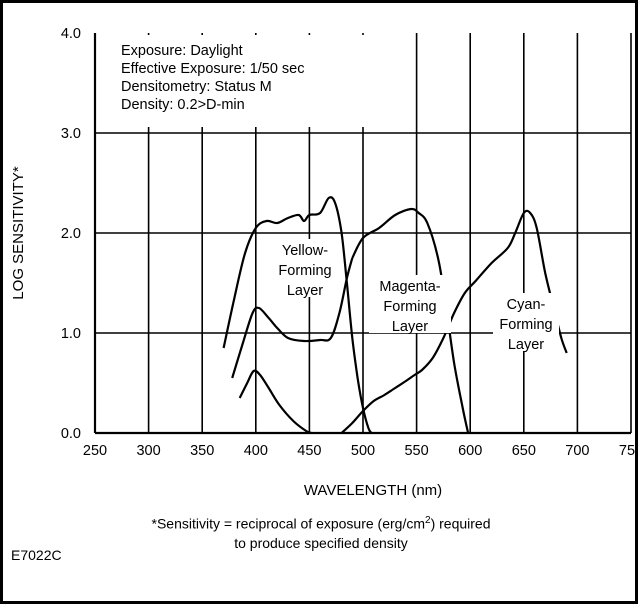 The width and height of the screenshot is (638, 607). Describe the element at coordinates (305, 291) in the screenshot. I see `yellow-forming-layer-label: Layer` at that location.